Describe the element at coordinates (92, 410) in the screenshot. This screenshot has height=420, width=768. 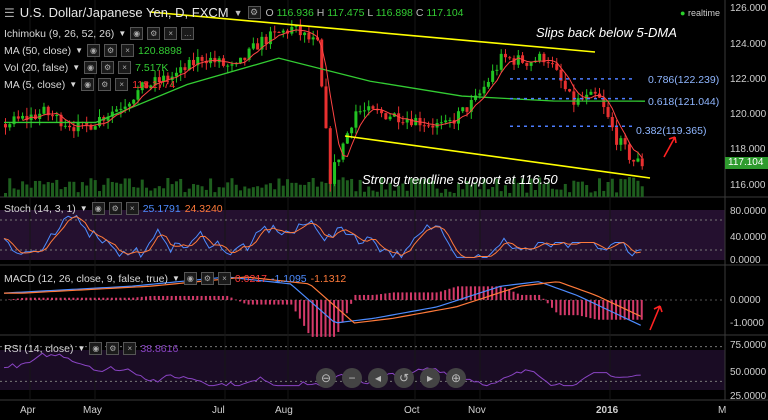
I see `time-tick: May` at that location.